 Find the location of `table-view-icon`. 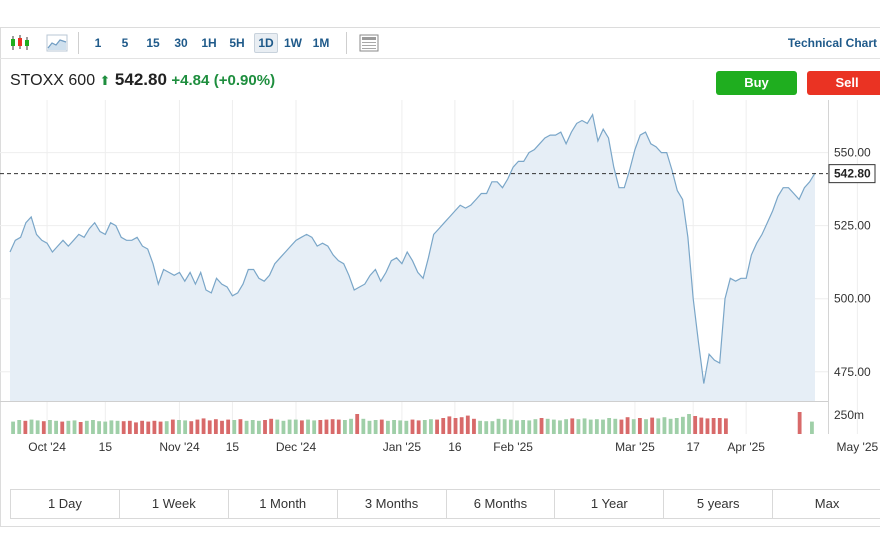

table-view-icon is located at coordinates (369, 43).